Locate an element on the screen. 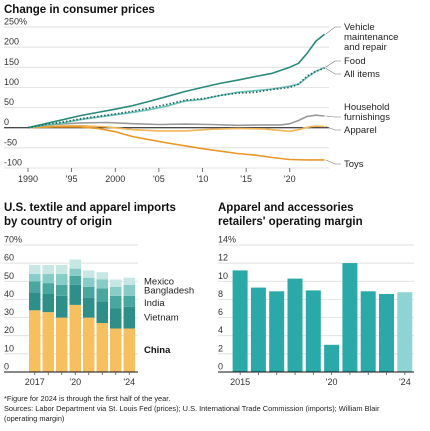 The height and width of the screenshot is (431, 430). y-tick-label: 30 is located at coordinates (9, 312).